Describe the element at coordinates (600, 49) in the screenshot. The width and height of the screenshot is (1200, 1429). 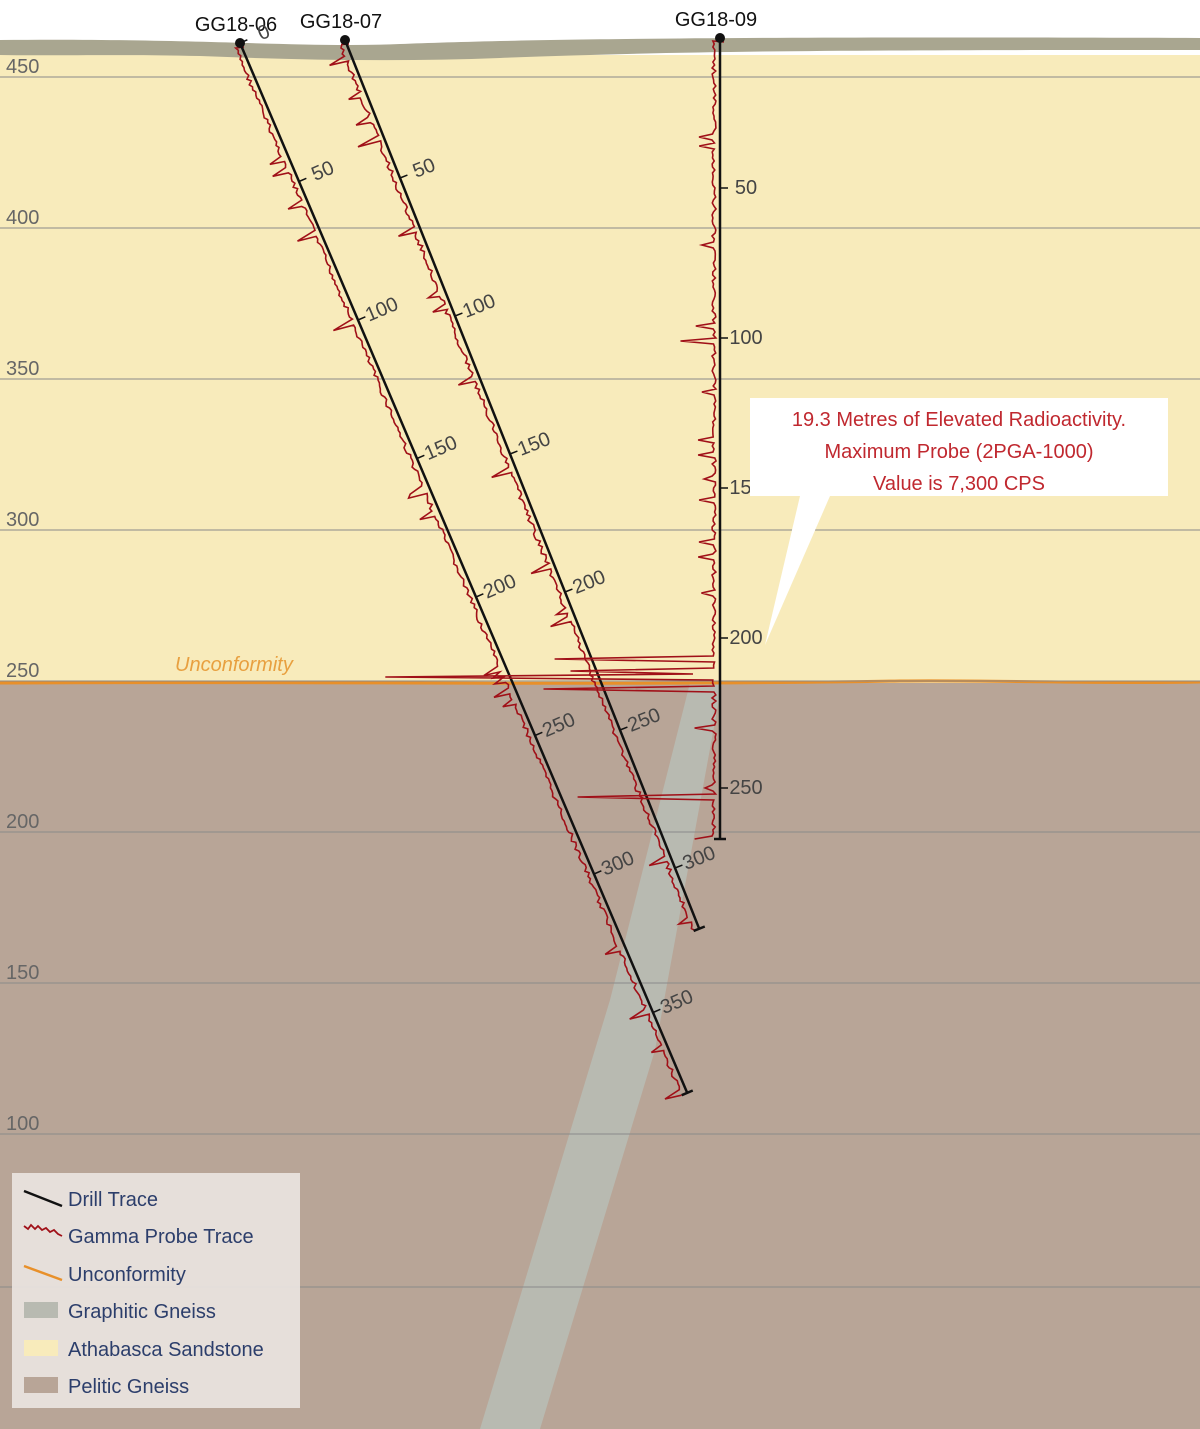
I see `overburden` at that location.